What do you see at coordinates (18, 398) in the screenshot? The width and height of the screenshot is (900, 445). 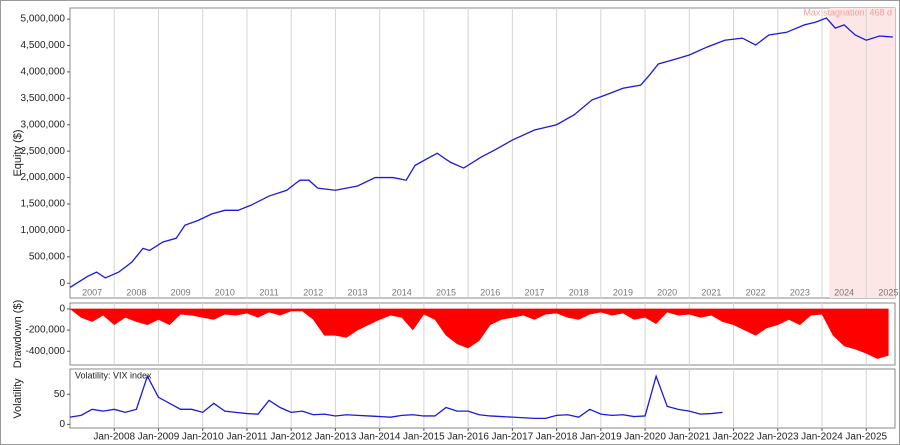 I see `y-axis-title: Volatility` at bounding box center [18, 398].